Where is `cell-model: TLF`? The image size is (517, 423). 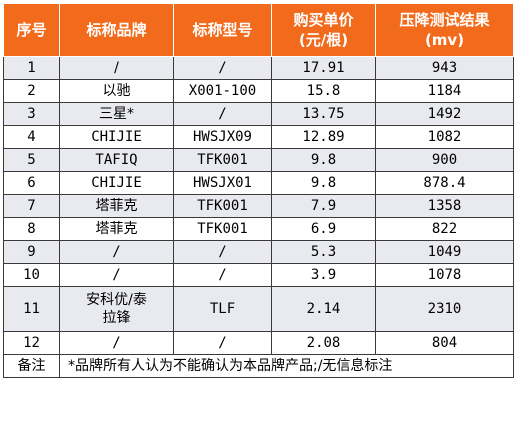
cell-model: TLF is located at coordinates (222, 309).